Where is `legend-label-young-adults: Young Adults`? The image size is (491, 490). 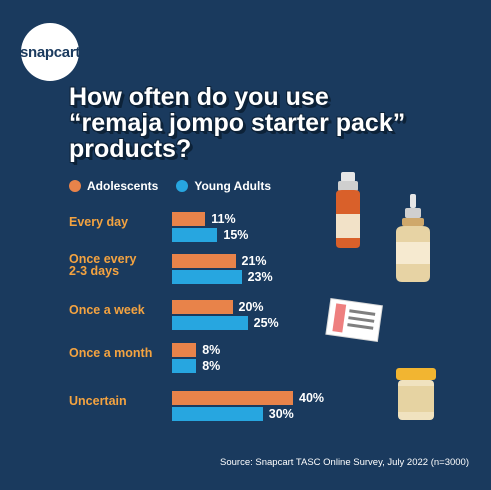
legend-label-young-adults: Young Adults is located at coordinates (233, 186).